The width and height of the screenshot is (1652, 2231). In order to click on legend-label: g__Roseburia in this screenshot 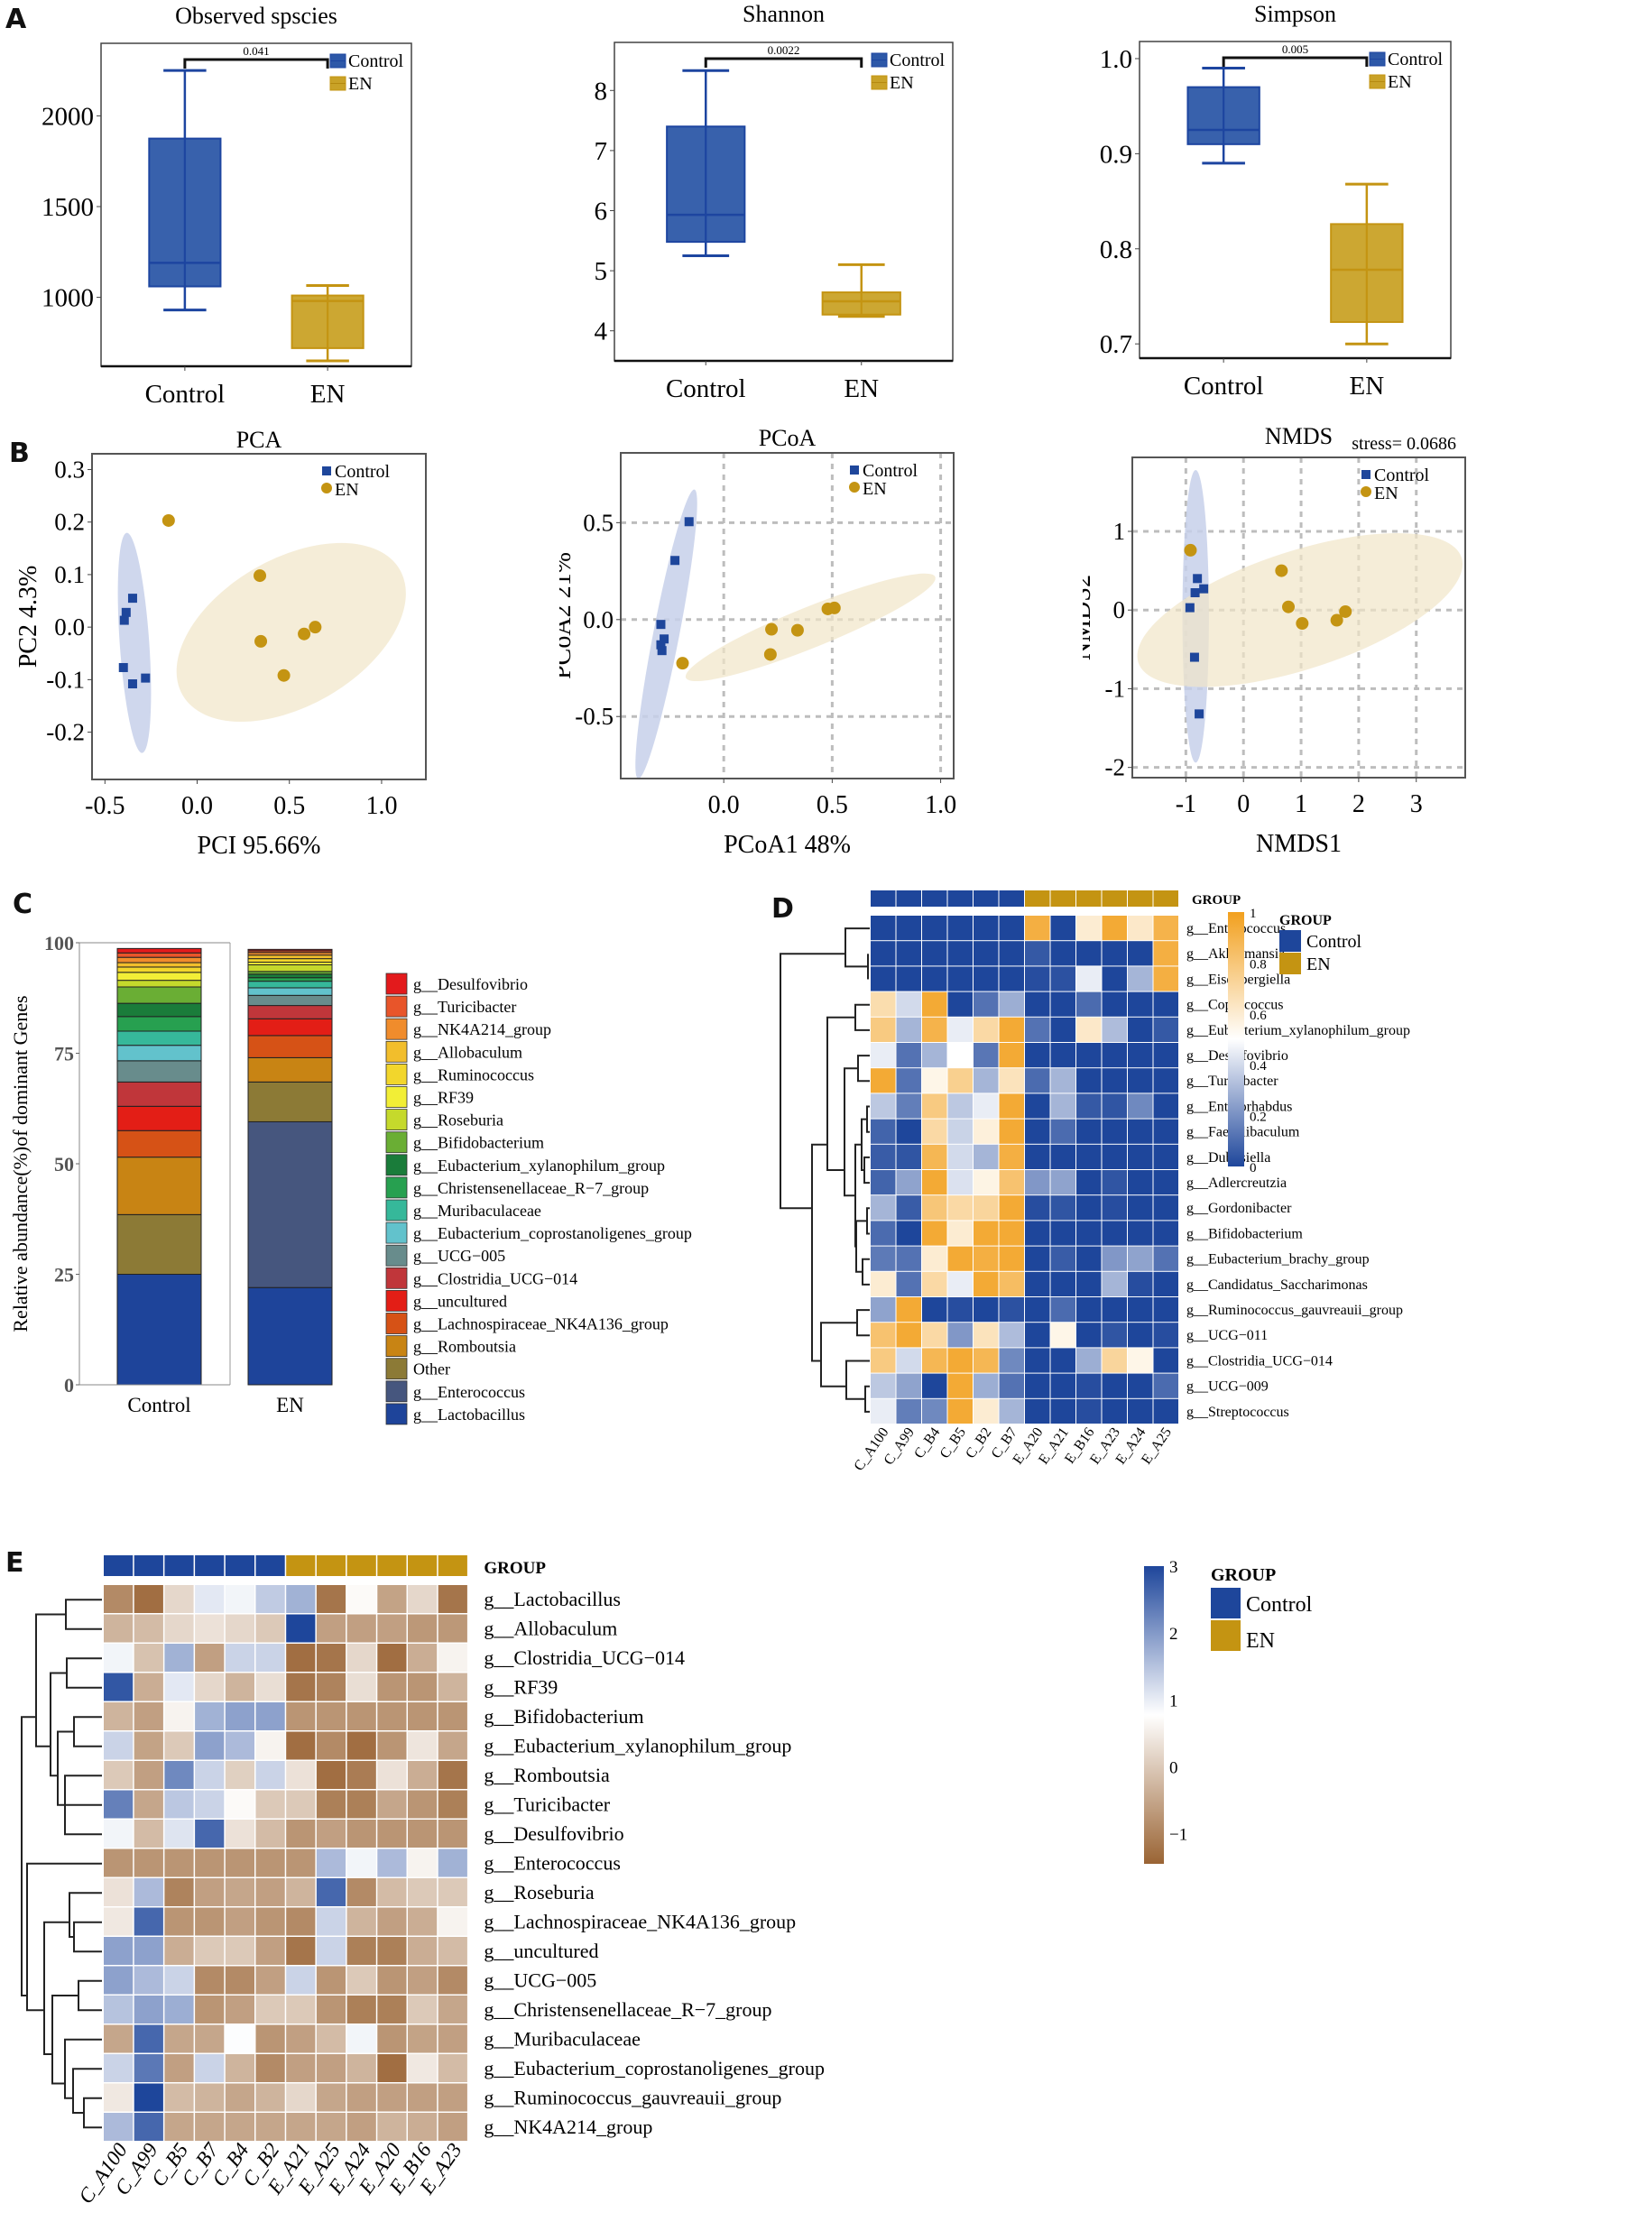, I will do `click(458, 1120)`.